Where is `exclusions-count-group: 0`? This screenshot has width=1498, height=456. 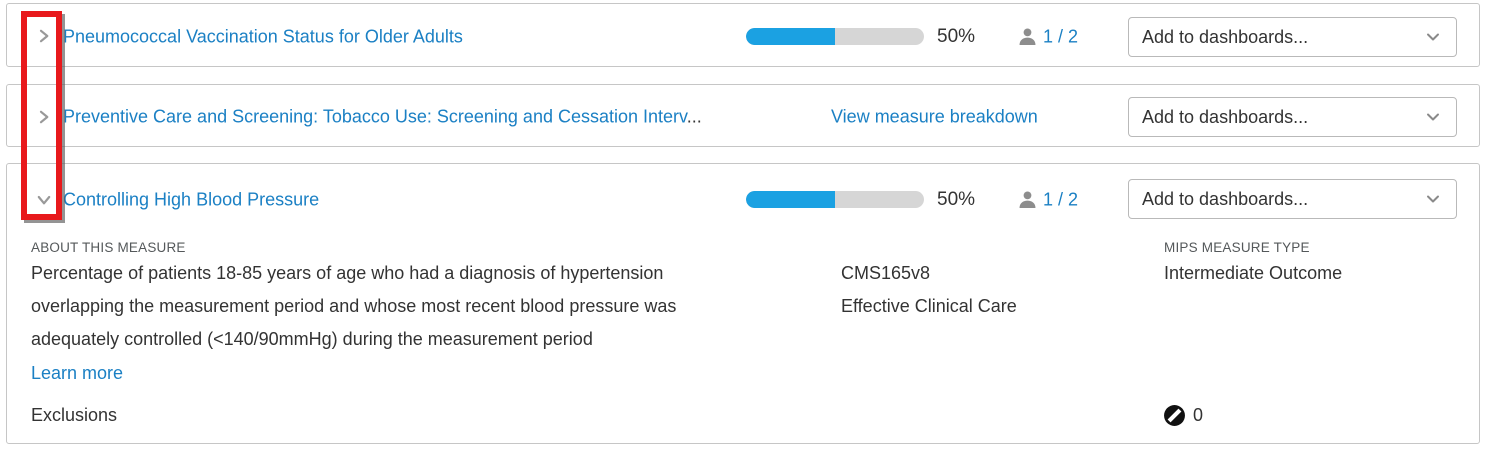 exclusions-count-group: 0 is located at coordinates (1183, 415).